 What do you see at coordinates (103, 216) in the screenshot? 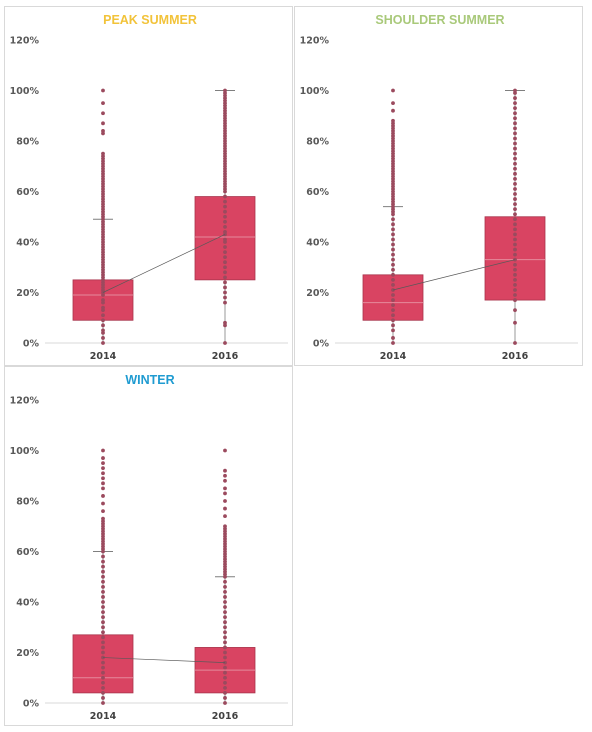
I see `box-2014` at bounding box center [103, 216].